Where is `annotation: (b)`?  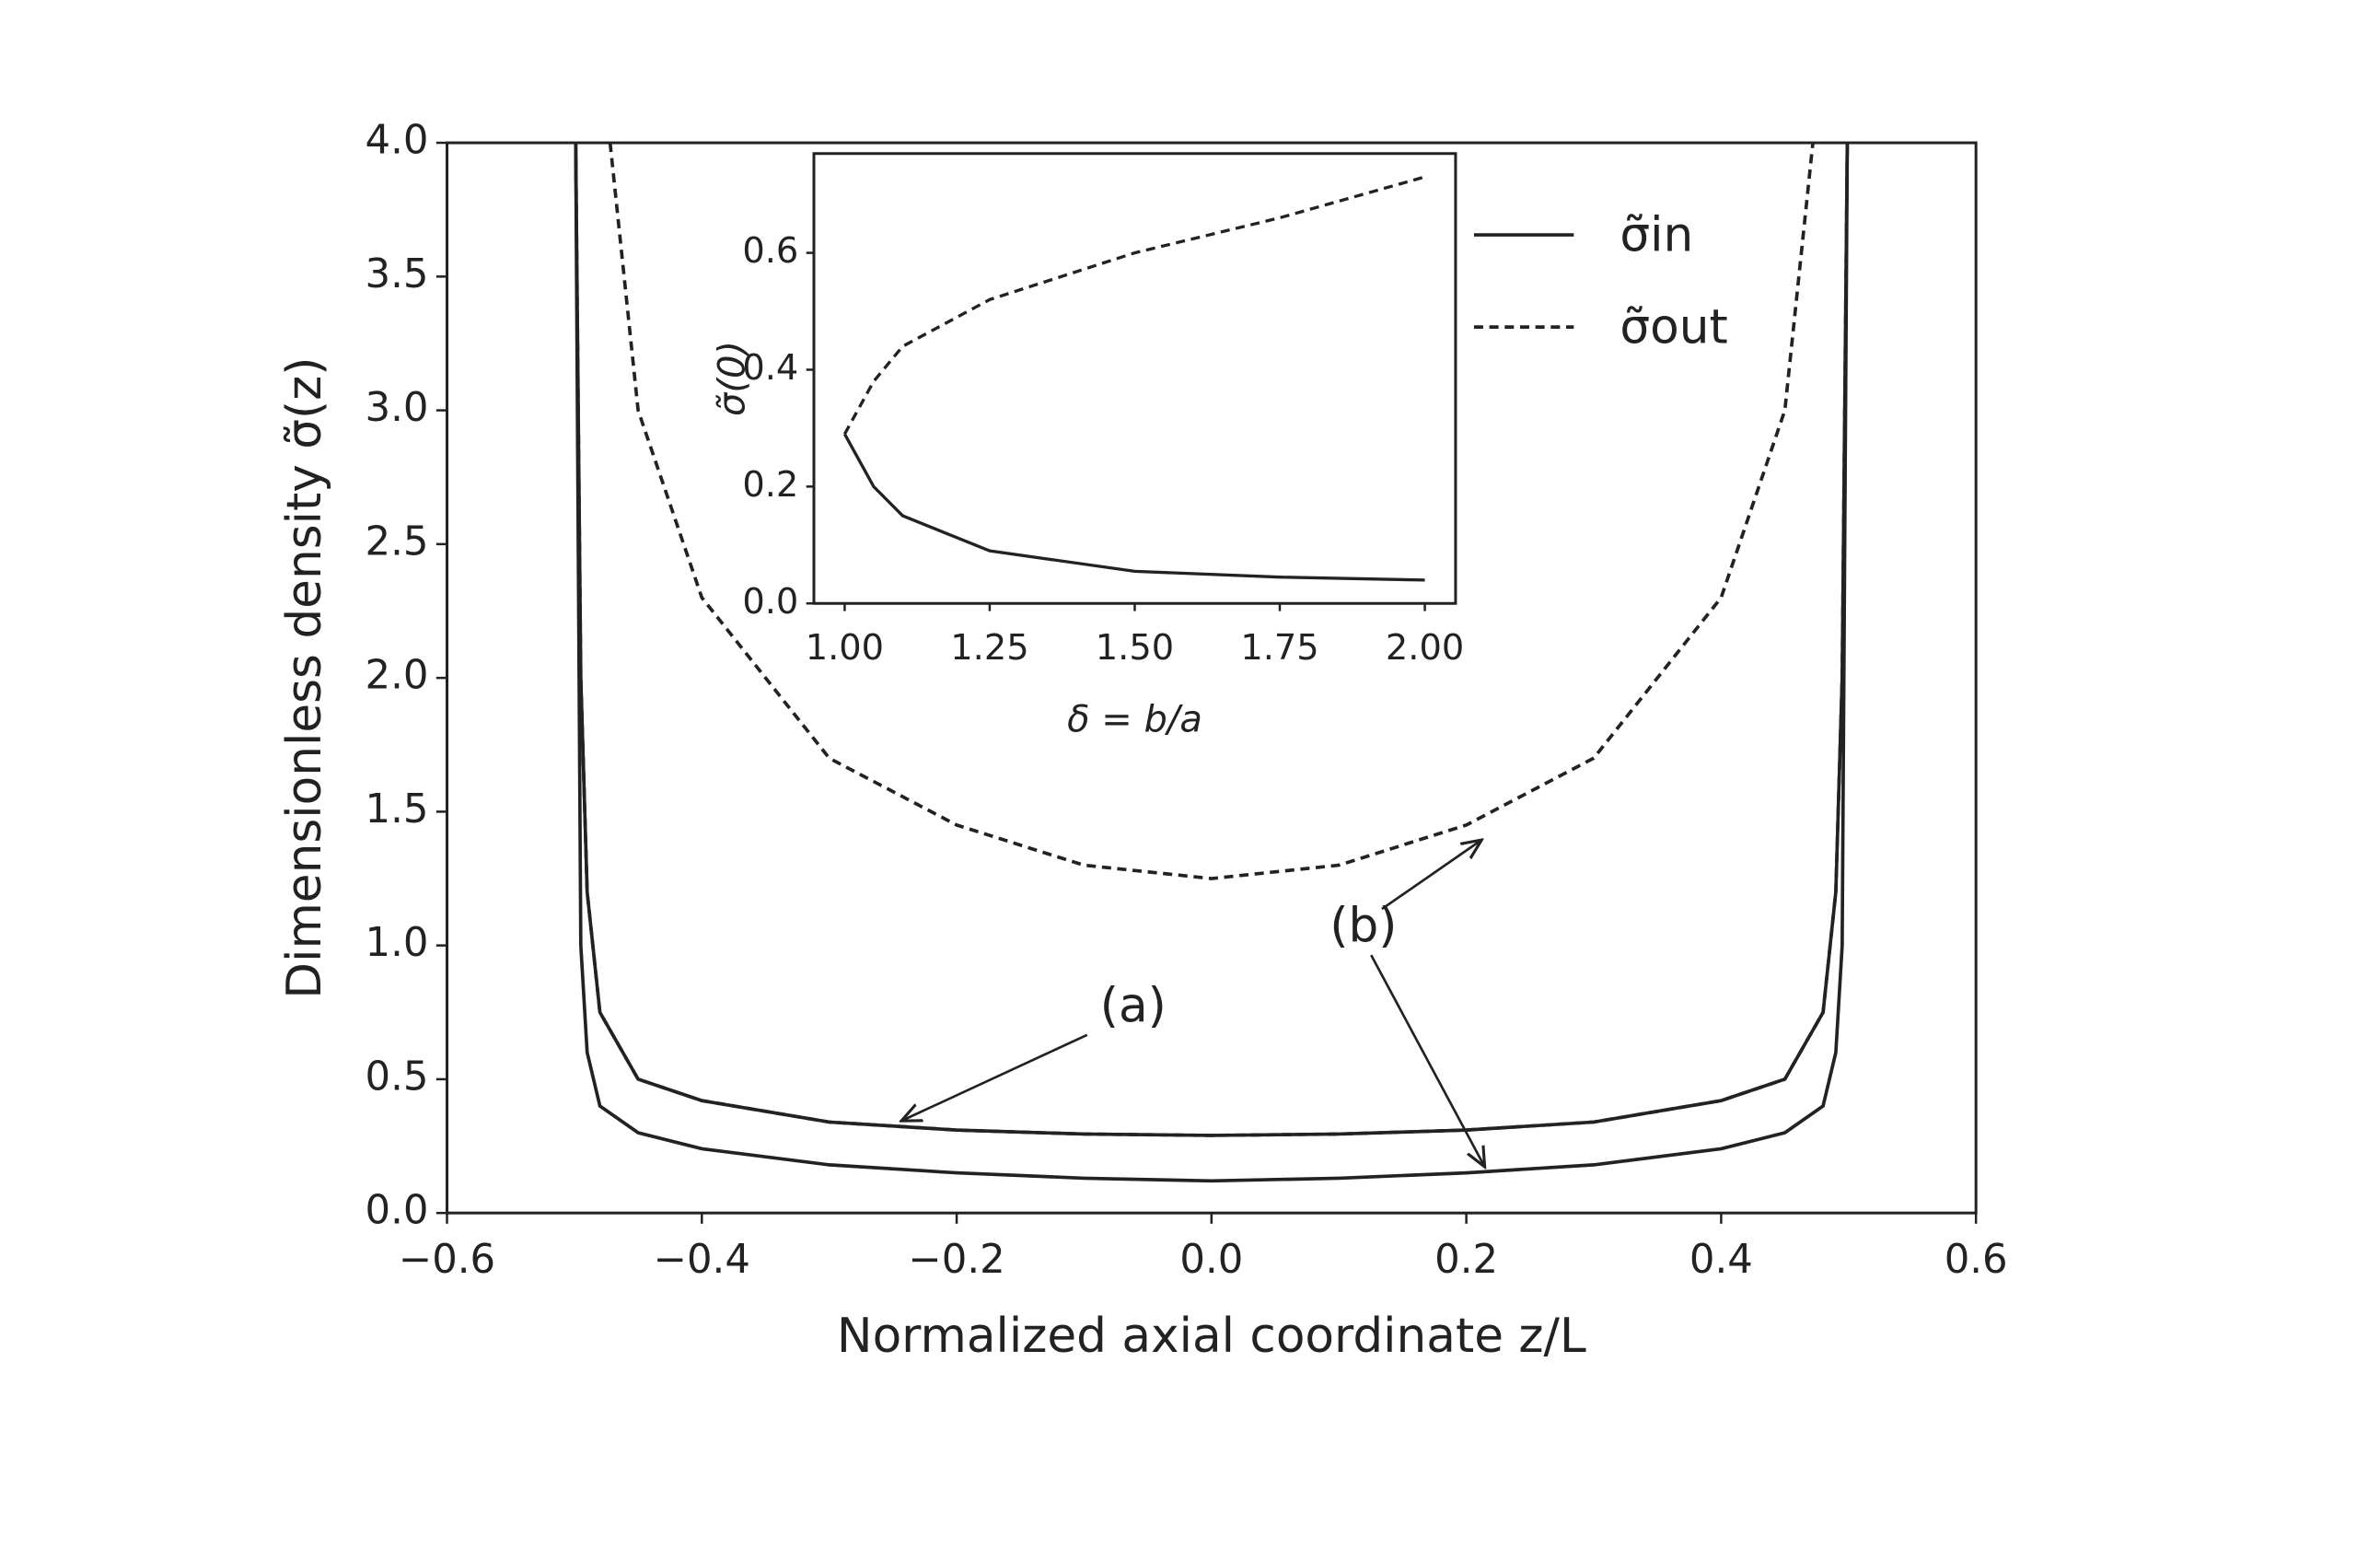
annotation: (b) is located at coordinates (1363, 926).